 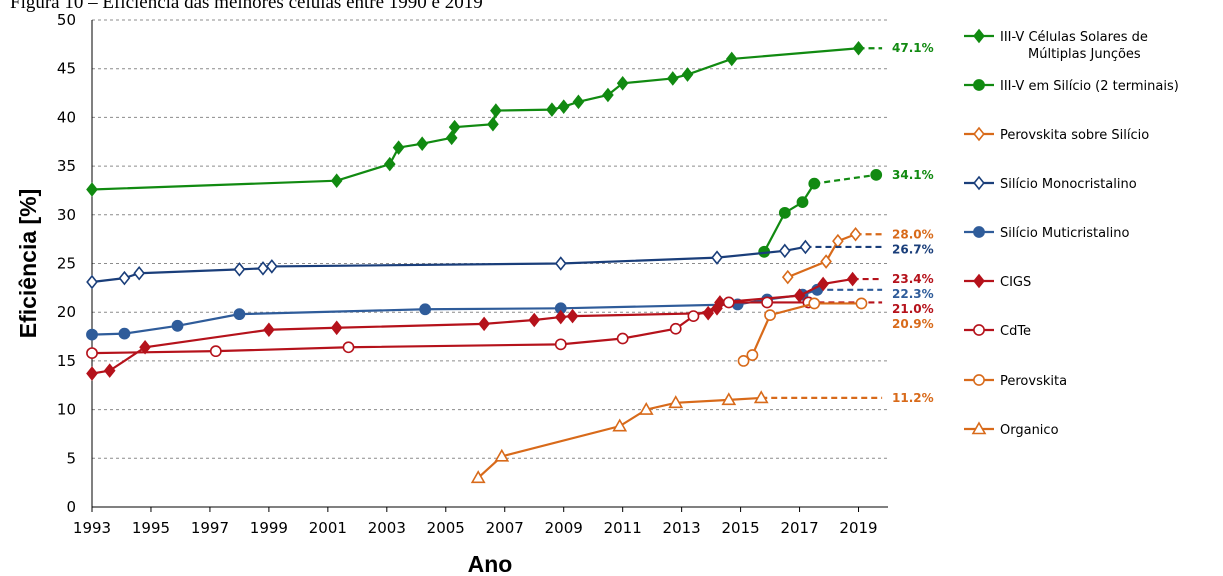 I want to click on legend-entry: CIGS, so click(x=997, y=281).